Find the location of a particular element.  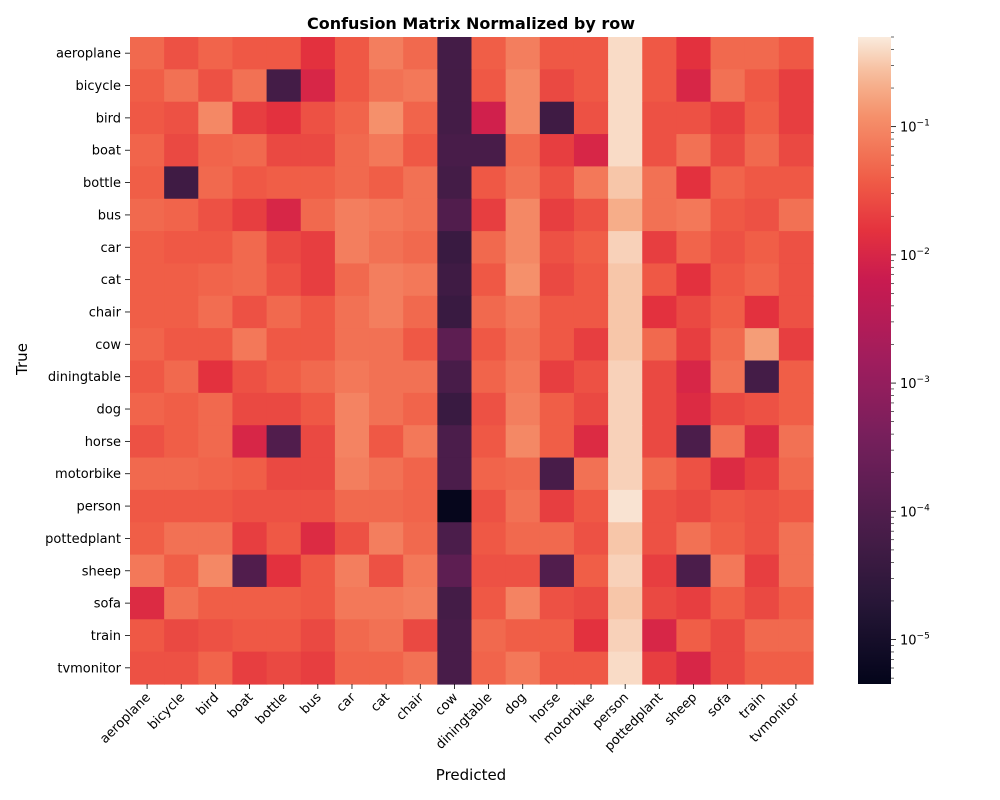

colorbar-tick-label: 10−5 is located at coordinates (915, 640).